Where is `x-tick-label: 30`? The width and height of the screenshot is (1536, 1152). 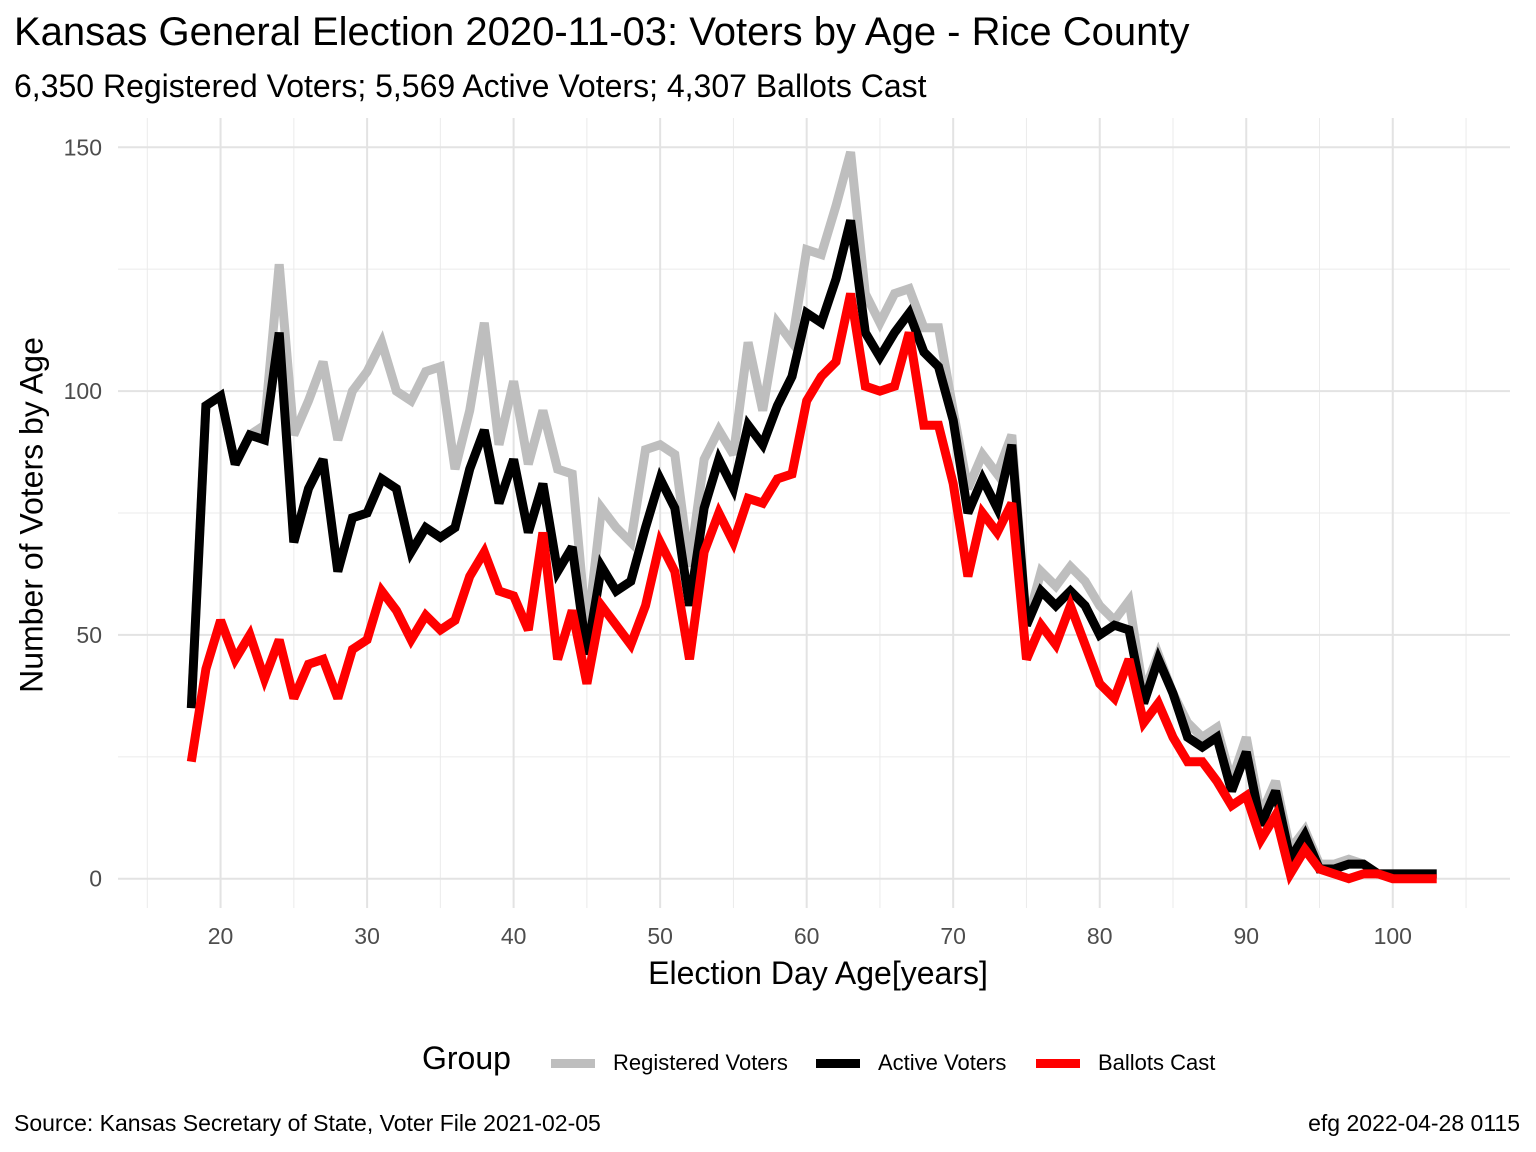
x-tick-label: 30 is located at coordinates (367, 936).